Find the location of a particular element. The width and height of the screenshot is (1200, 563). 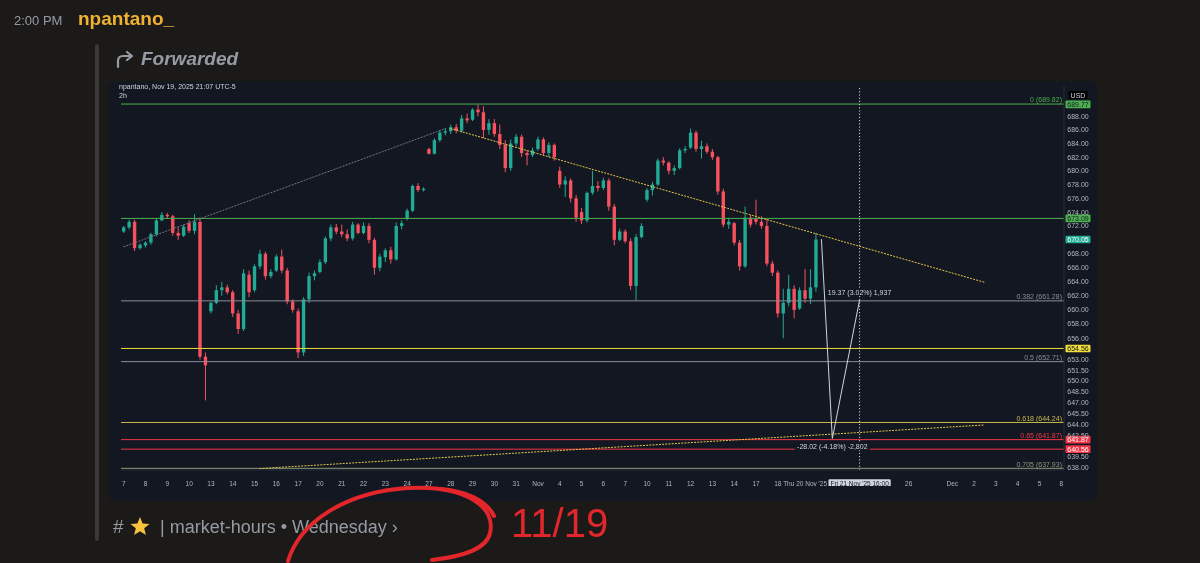

text: 11/19 is located at coordinates (560, 523).